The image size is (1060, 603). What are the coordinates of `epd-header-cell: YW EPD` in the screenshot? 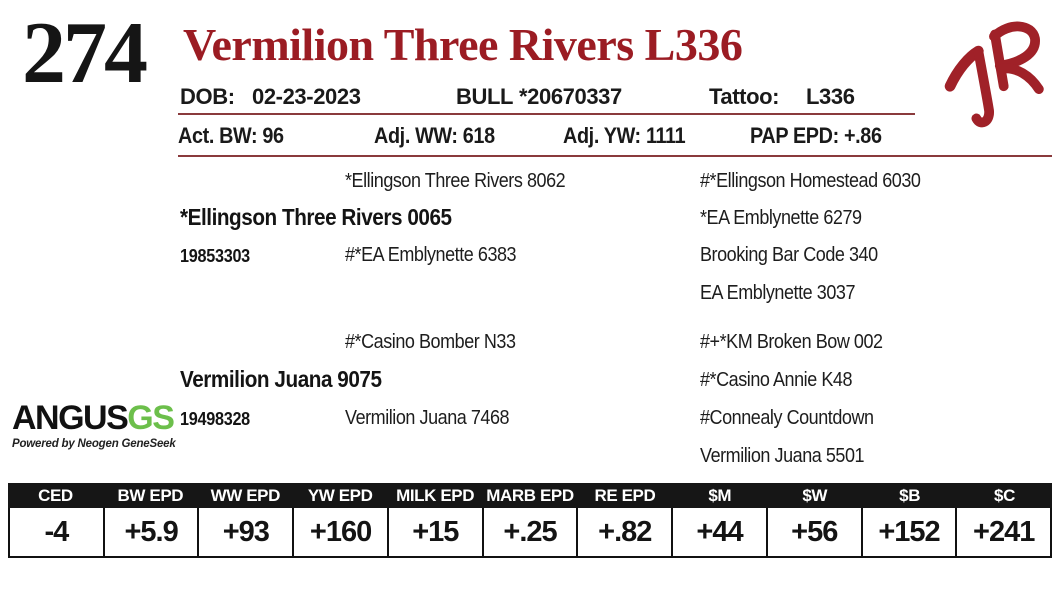 It's located at (340, 495).